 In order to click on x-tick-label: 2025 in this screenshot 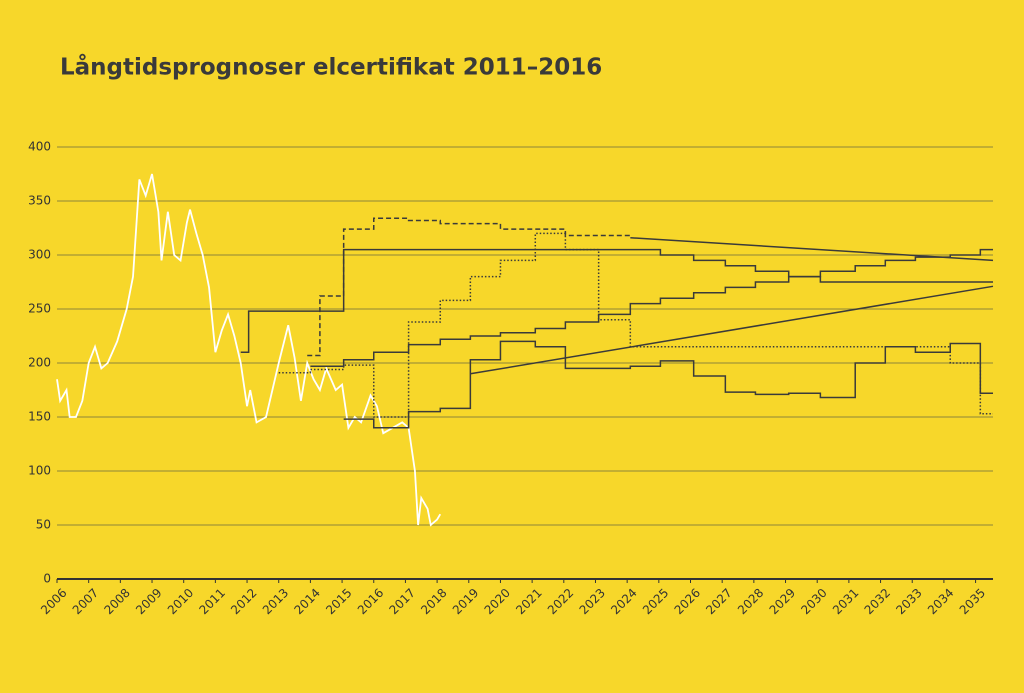, I will do `click(655, 601)`.